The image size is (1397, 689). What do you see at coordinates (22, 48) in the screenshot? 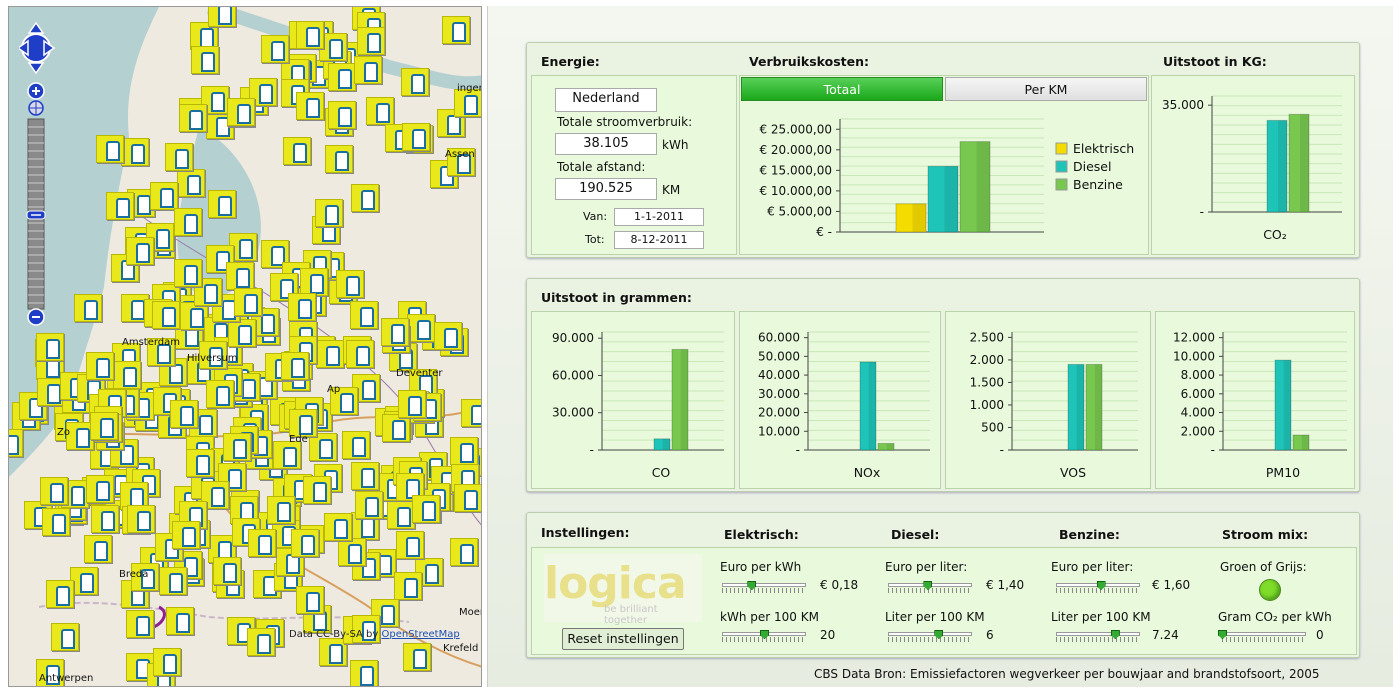
I see `pan-left-icon` at bounding box center [22, 48].